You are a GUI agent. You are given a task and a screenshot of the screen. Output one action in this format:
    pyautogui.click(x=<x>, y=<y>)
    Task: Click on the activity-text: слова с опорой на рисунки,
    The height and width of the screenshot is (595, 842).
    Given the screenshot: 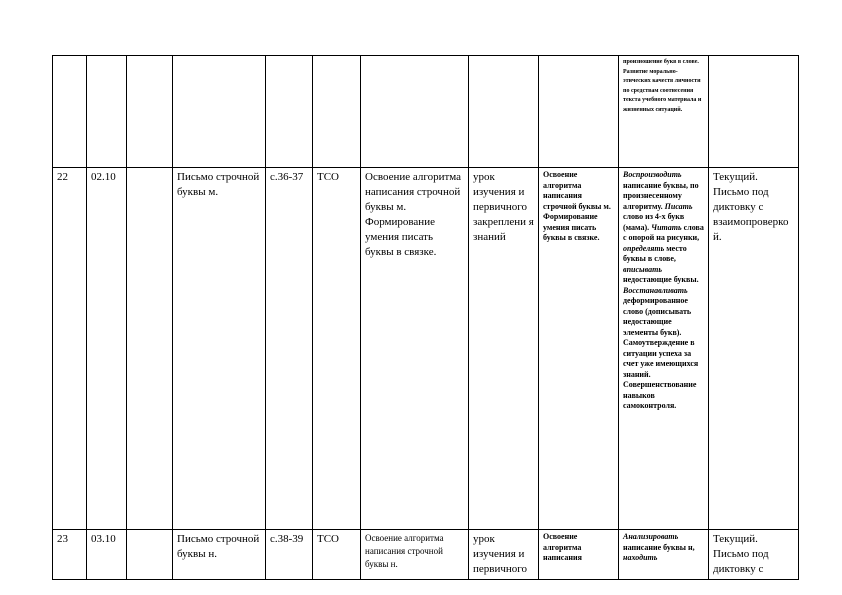 What is the action you would take?
    pyautogui.click(x=663, y=232)
    